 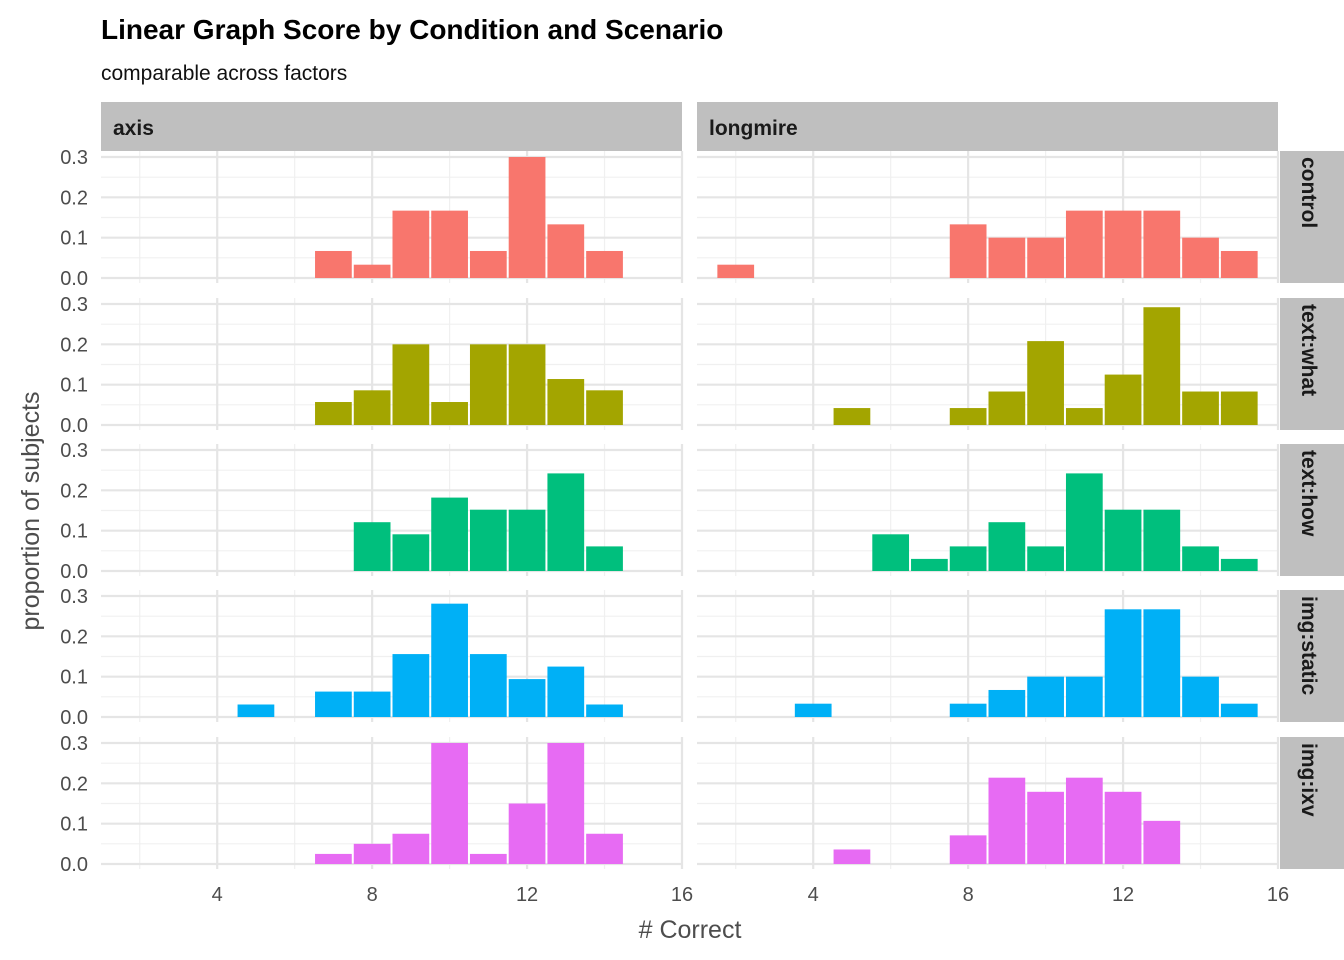 I want to click on row-strip-label-control: control, so click(x=1308, y=192).